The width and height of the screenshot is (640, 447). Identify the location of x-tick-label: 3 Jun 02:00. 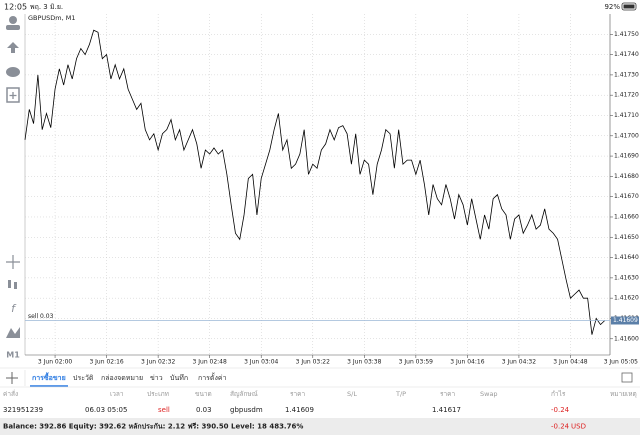
(55, 362).